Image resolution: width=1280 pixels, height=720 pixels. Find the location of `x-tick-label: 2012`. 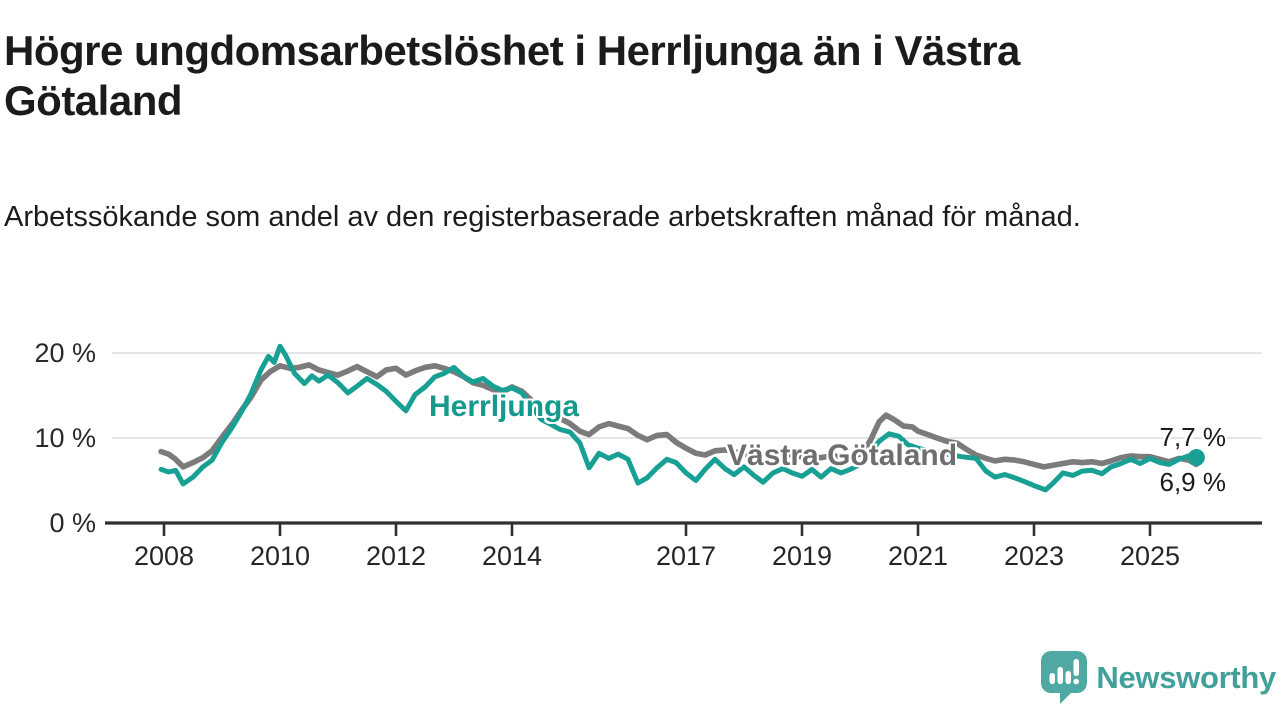

x-tick-label: 2012 is located at coordinates (396, 556).